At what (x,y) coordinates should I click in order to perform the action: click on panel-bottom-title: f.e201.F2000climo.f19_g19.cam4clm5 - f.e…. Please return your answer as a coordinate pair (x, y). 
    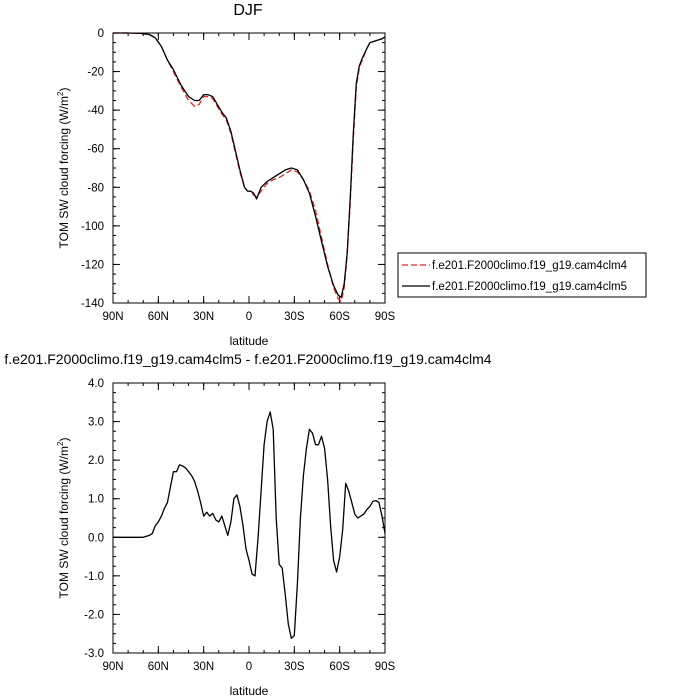
    Looking at the image, I should click on (247, 359).